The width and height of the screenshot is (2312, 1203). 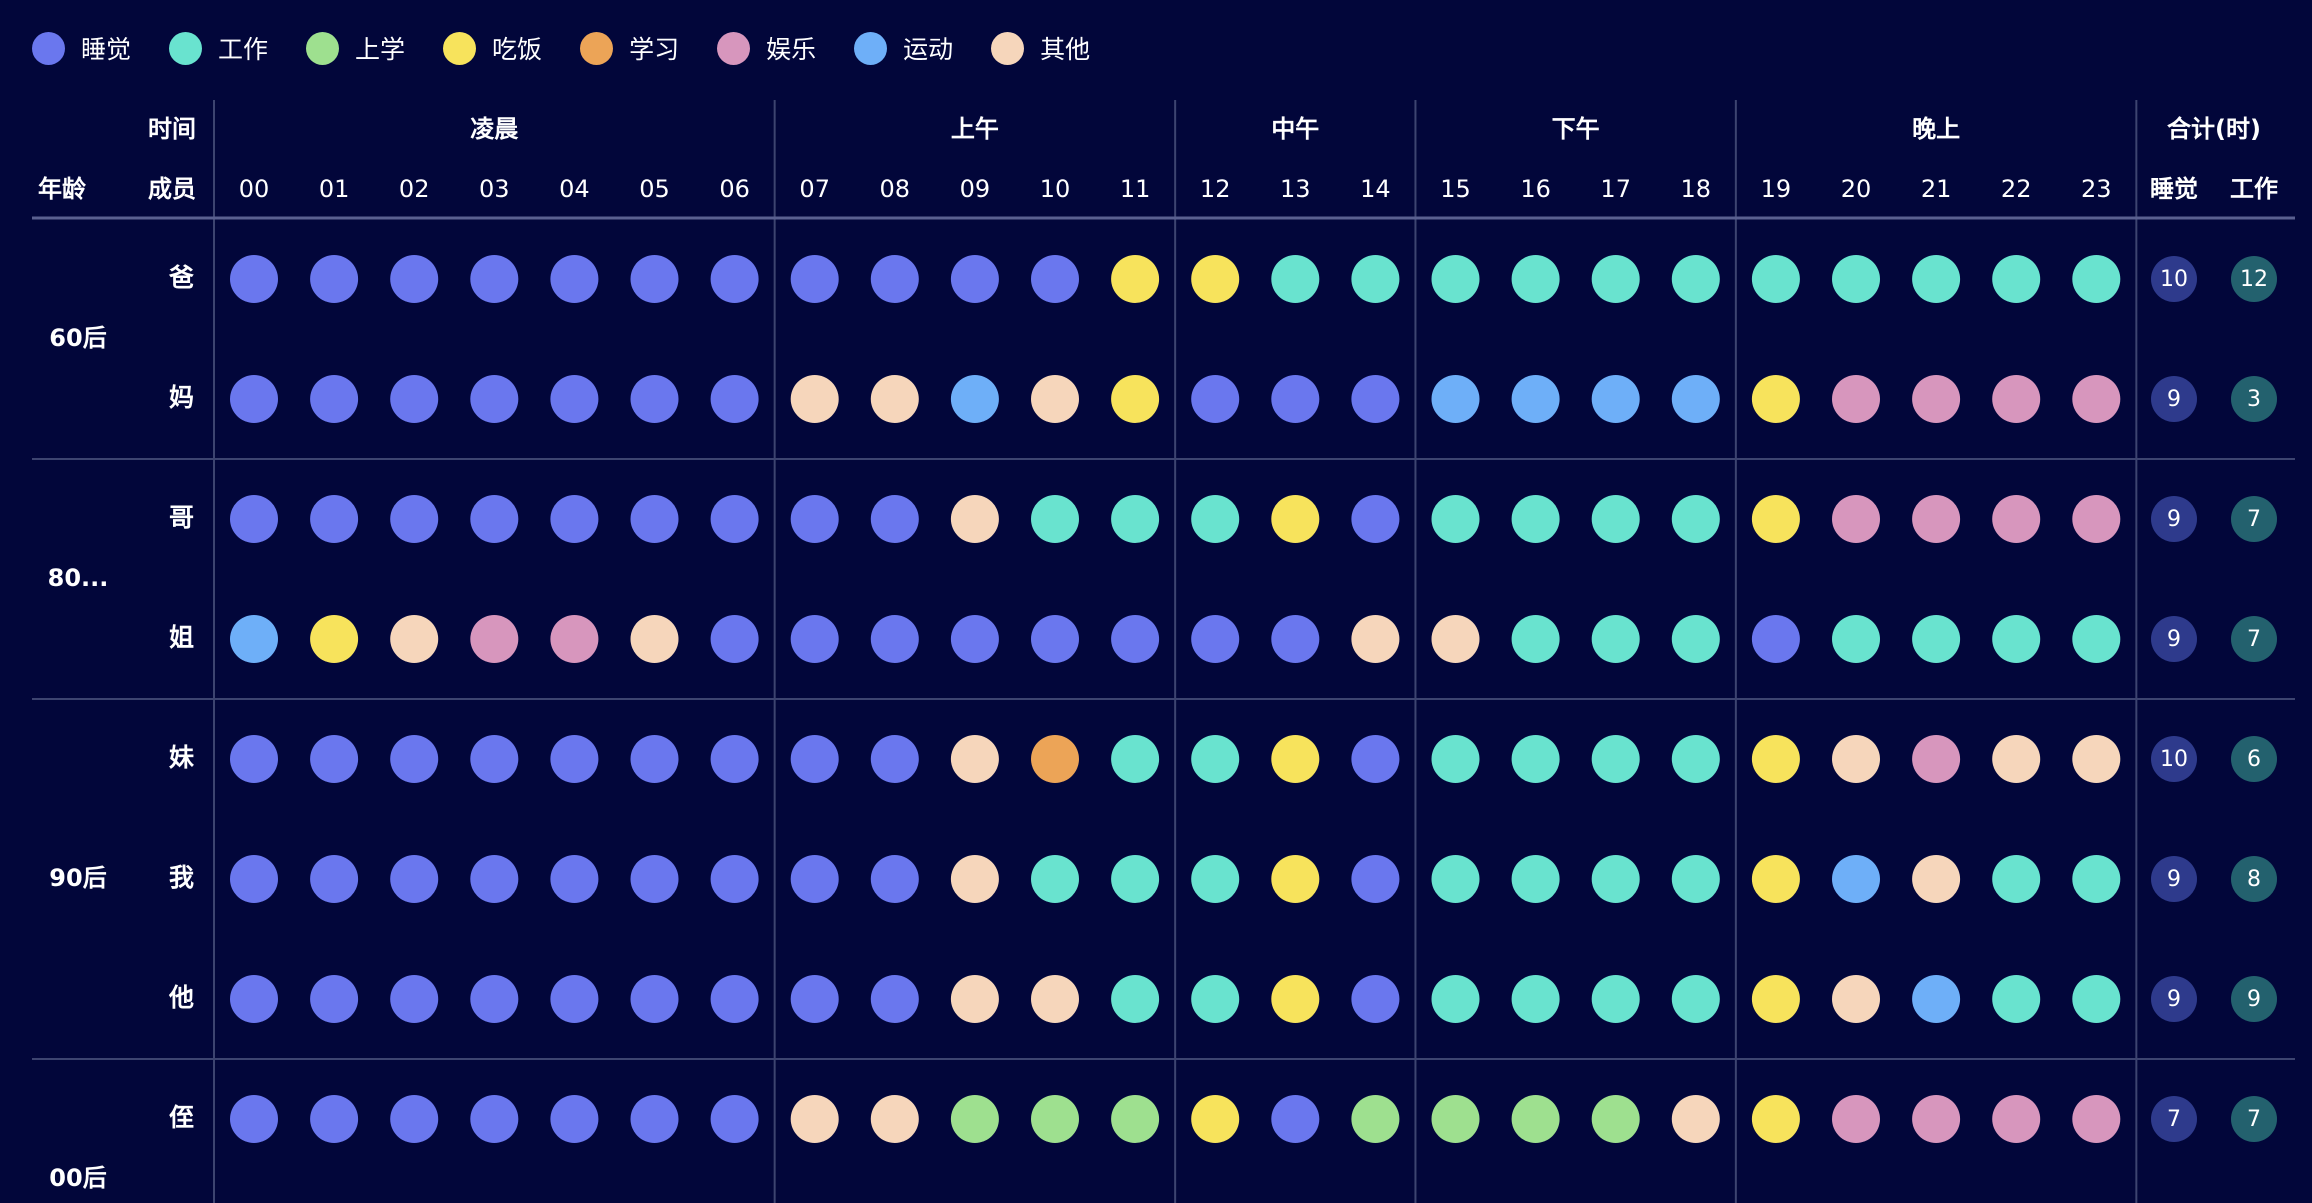 What do you see at coordinates (654, 189) in the screenshot?
I see `hour-tick-label: 05` at bounding box center [654, 189].